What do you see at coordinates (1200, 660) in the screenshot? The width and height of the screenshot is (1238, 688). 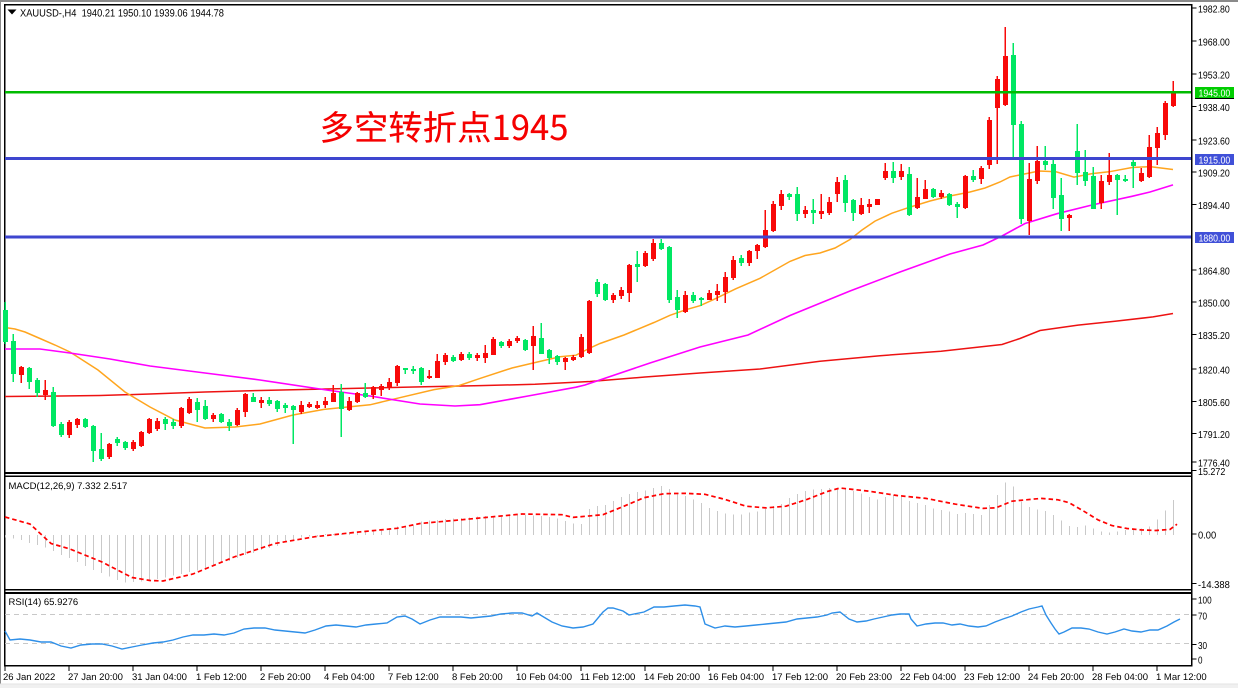 I see `svg-text: 0` at bounding box center [1200, 660].